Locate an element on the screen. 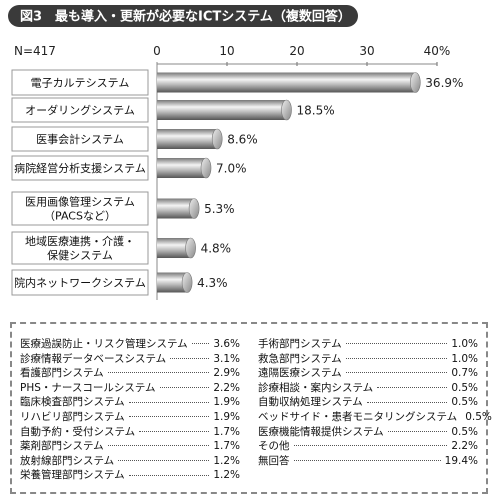 The width and height of the screenshot is (500, 502). item-row: 遠隔医療システム 0.7% is located at coordinates (368, 372).